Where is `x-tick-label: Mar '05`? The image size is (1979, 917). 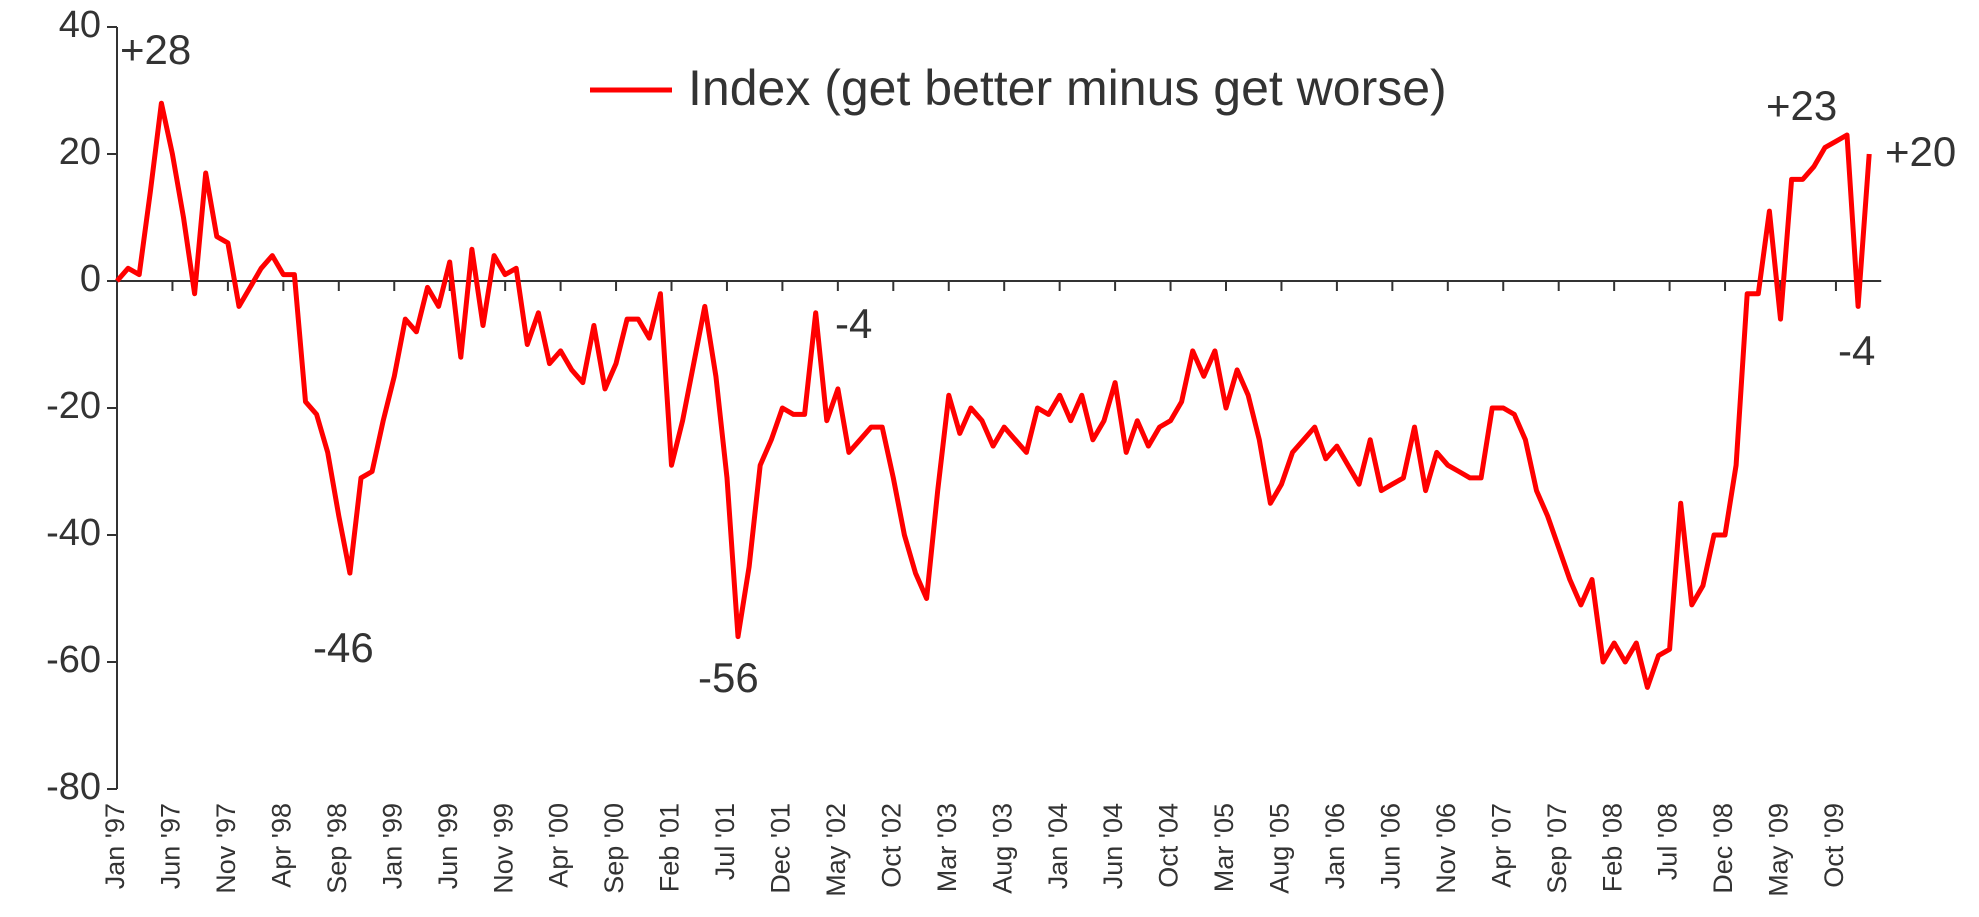 x-tick-label: Mar '05 is located at coordinates (1224, 847).